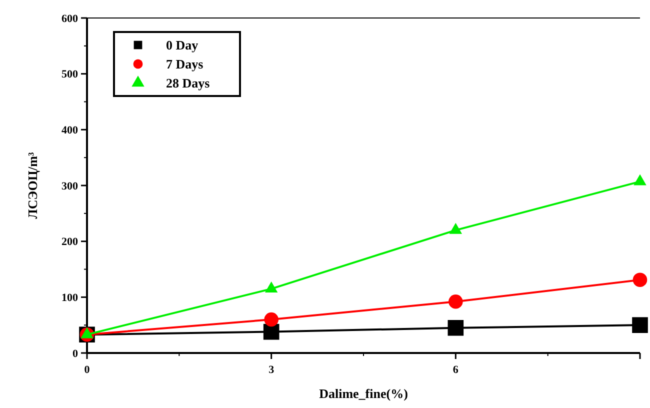 Image resolution: width=650 pixels, height=408 pixels. I want to click on y-axis-title: ЛСЭОЦ/m³, so click(32, 185).